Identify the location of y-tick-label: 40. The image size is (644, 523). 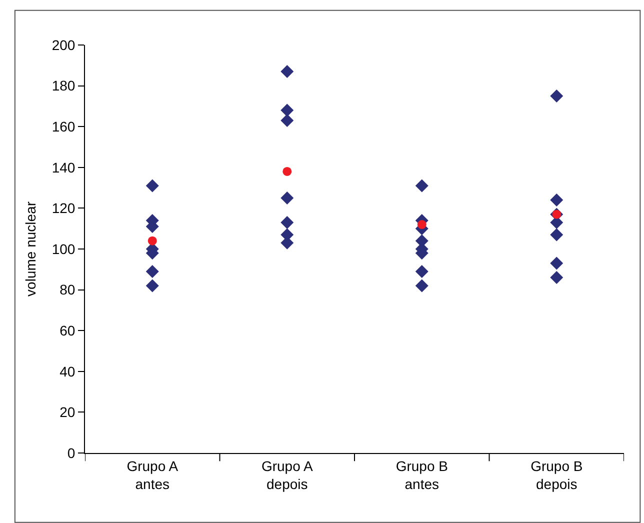
(68, 371).